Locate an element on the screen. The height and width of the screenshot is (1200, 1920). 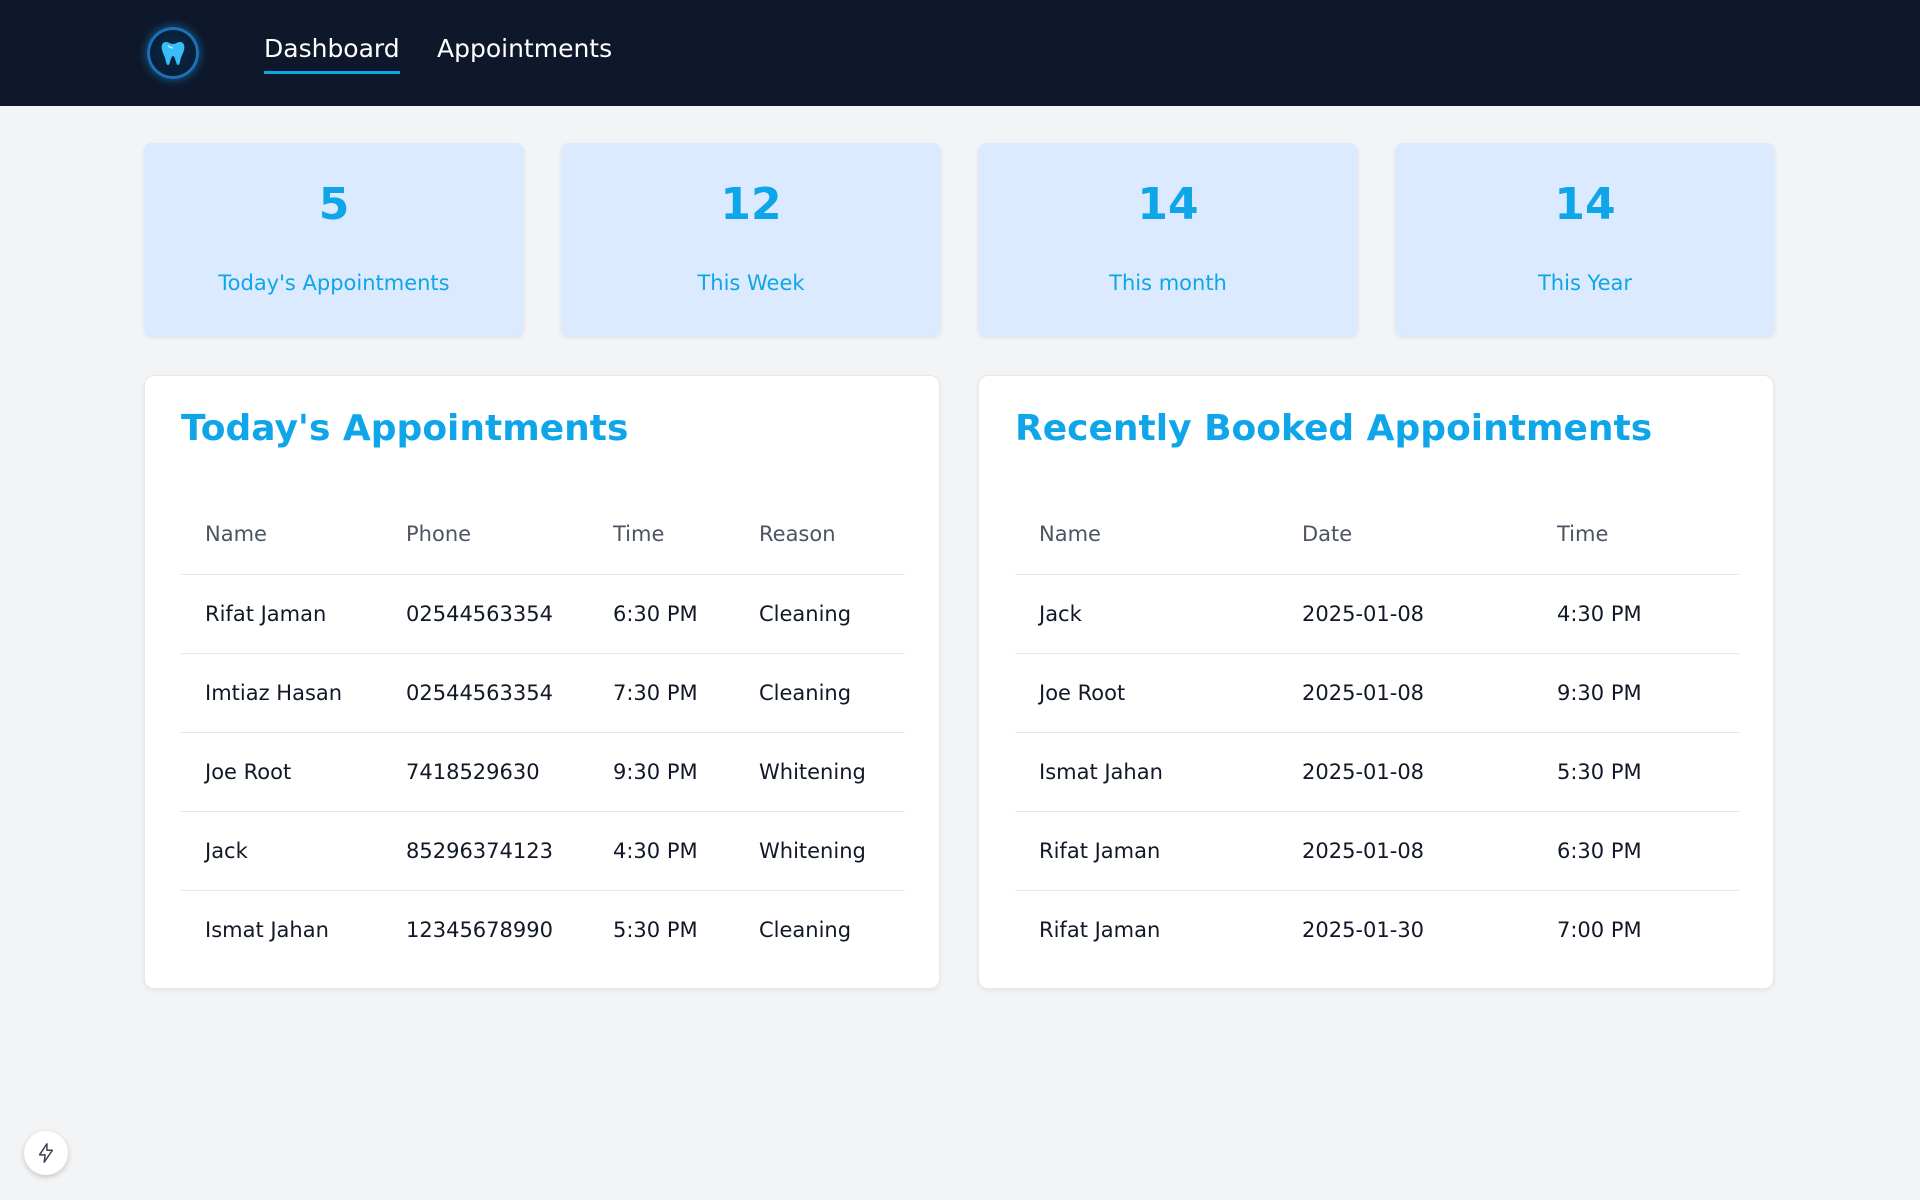
table-row: Ismat Jahan 2025-01-08 5:30 PM is located at coordinates (1377, 772).